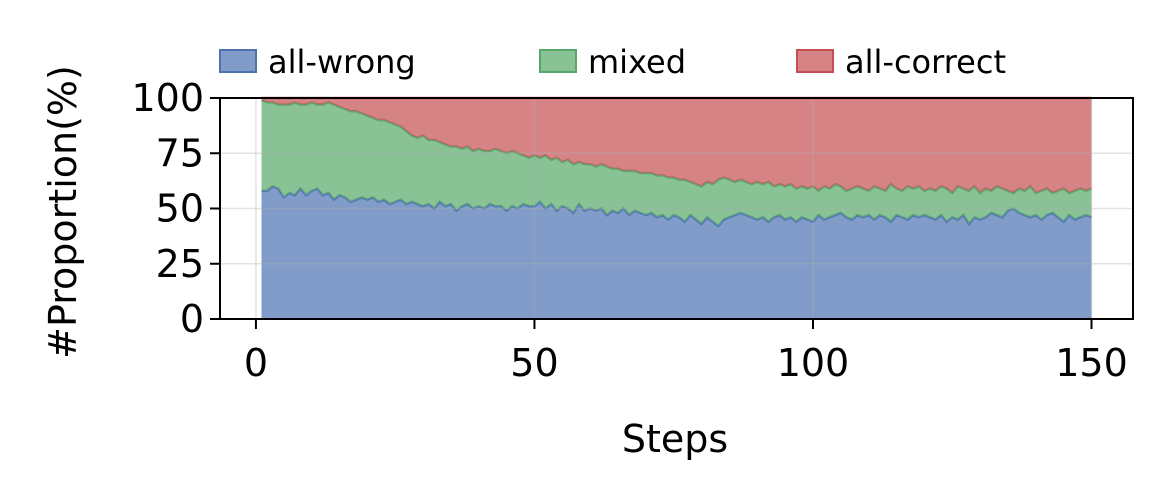  Describe the element at coordinates (167, 98) in the screenshot. I see `y-tick-label: 100` at that location.